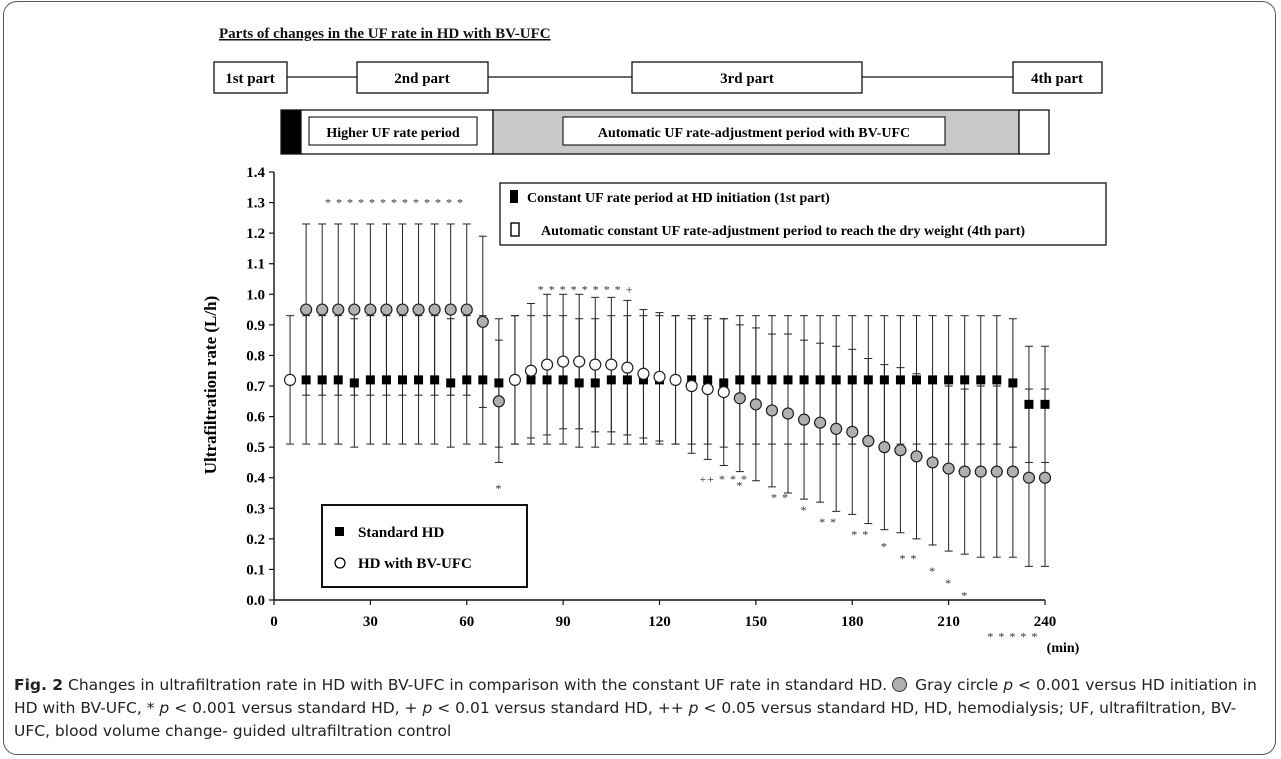 The image size is (1281, 759). Describe the element at coordinates (255, 601) in the screenshot. I see `y-tick-label: 0.0` at that location.